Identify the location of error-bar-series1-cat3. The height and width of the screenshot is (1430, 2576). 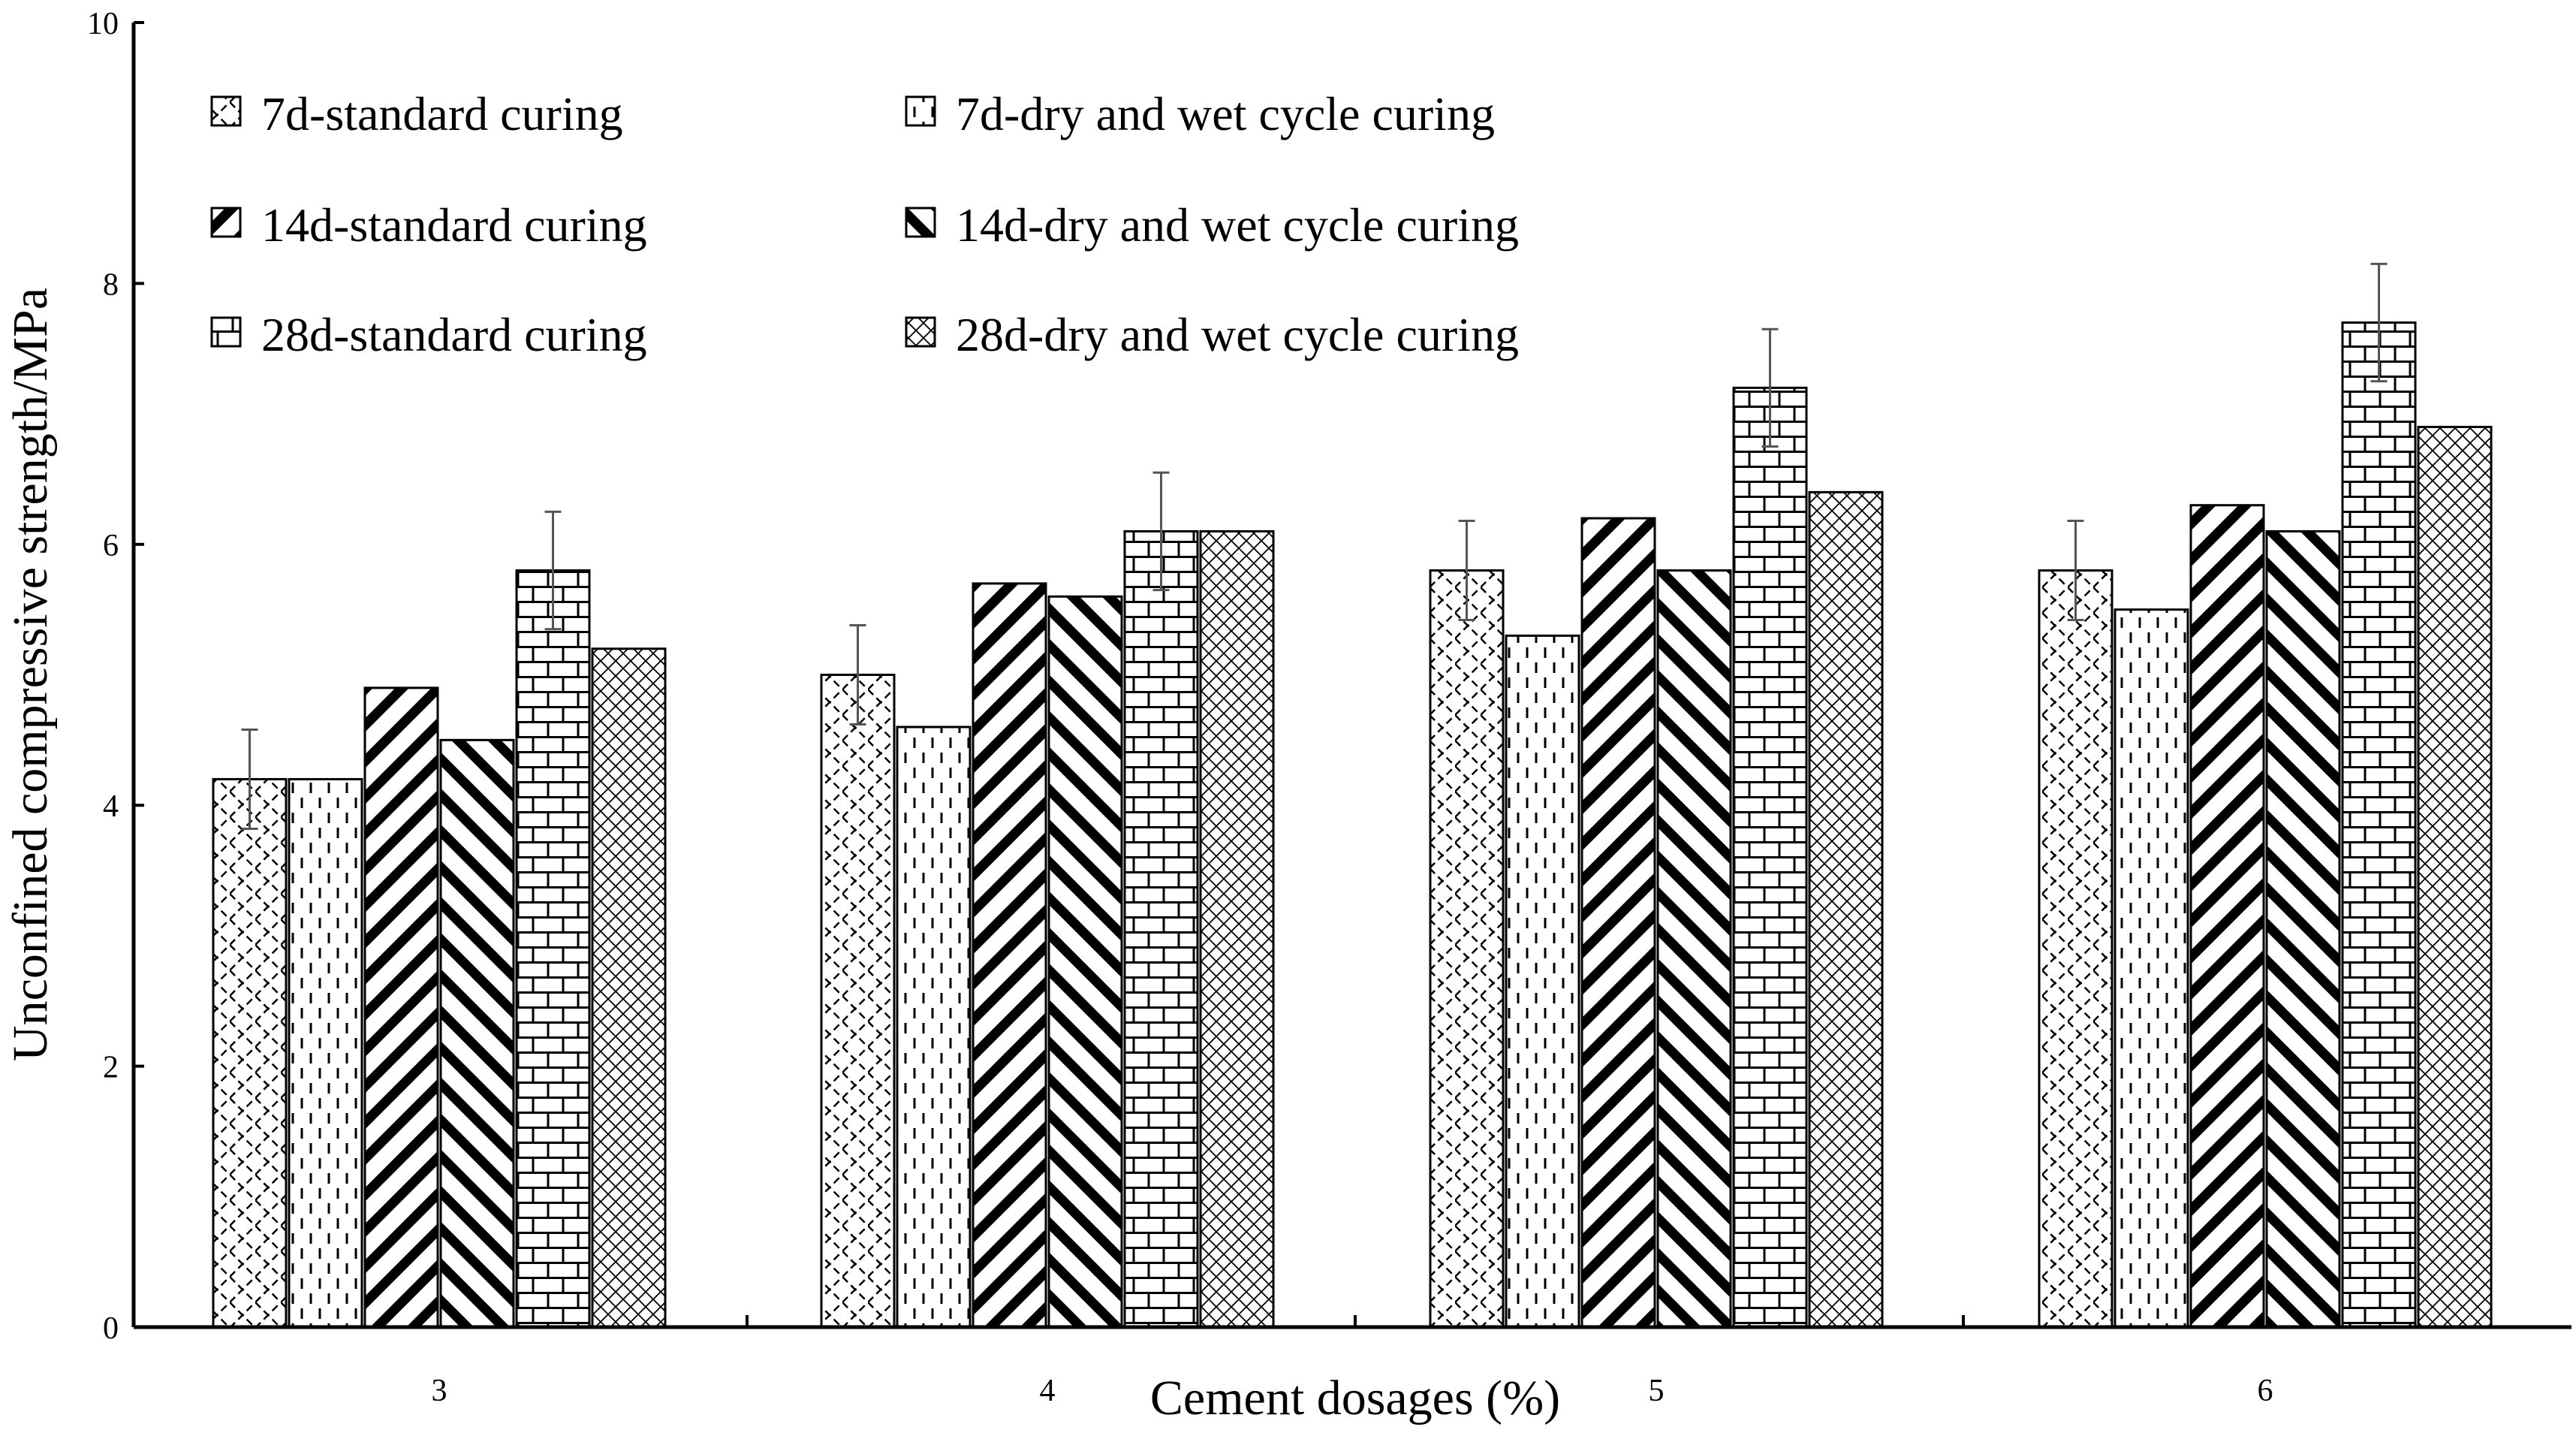
(249, 779).